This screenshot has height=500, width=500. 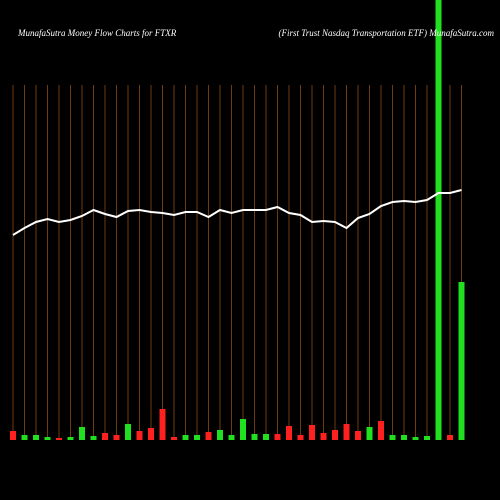 I want to click on price-line, so click(x=237, y=212).